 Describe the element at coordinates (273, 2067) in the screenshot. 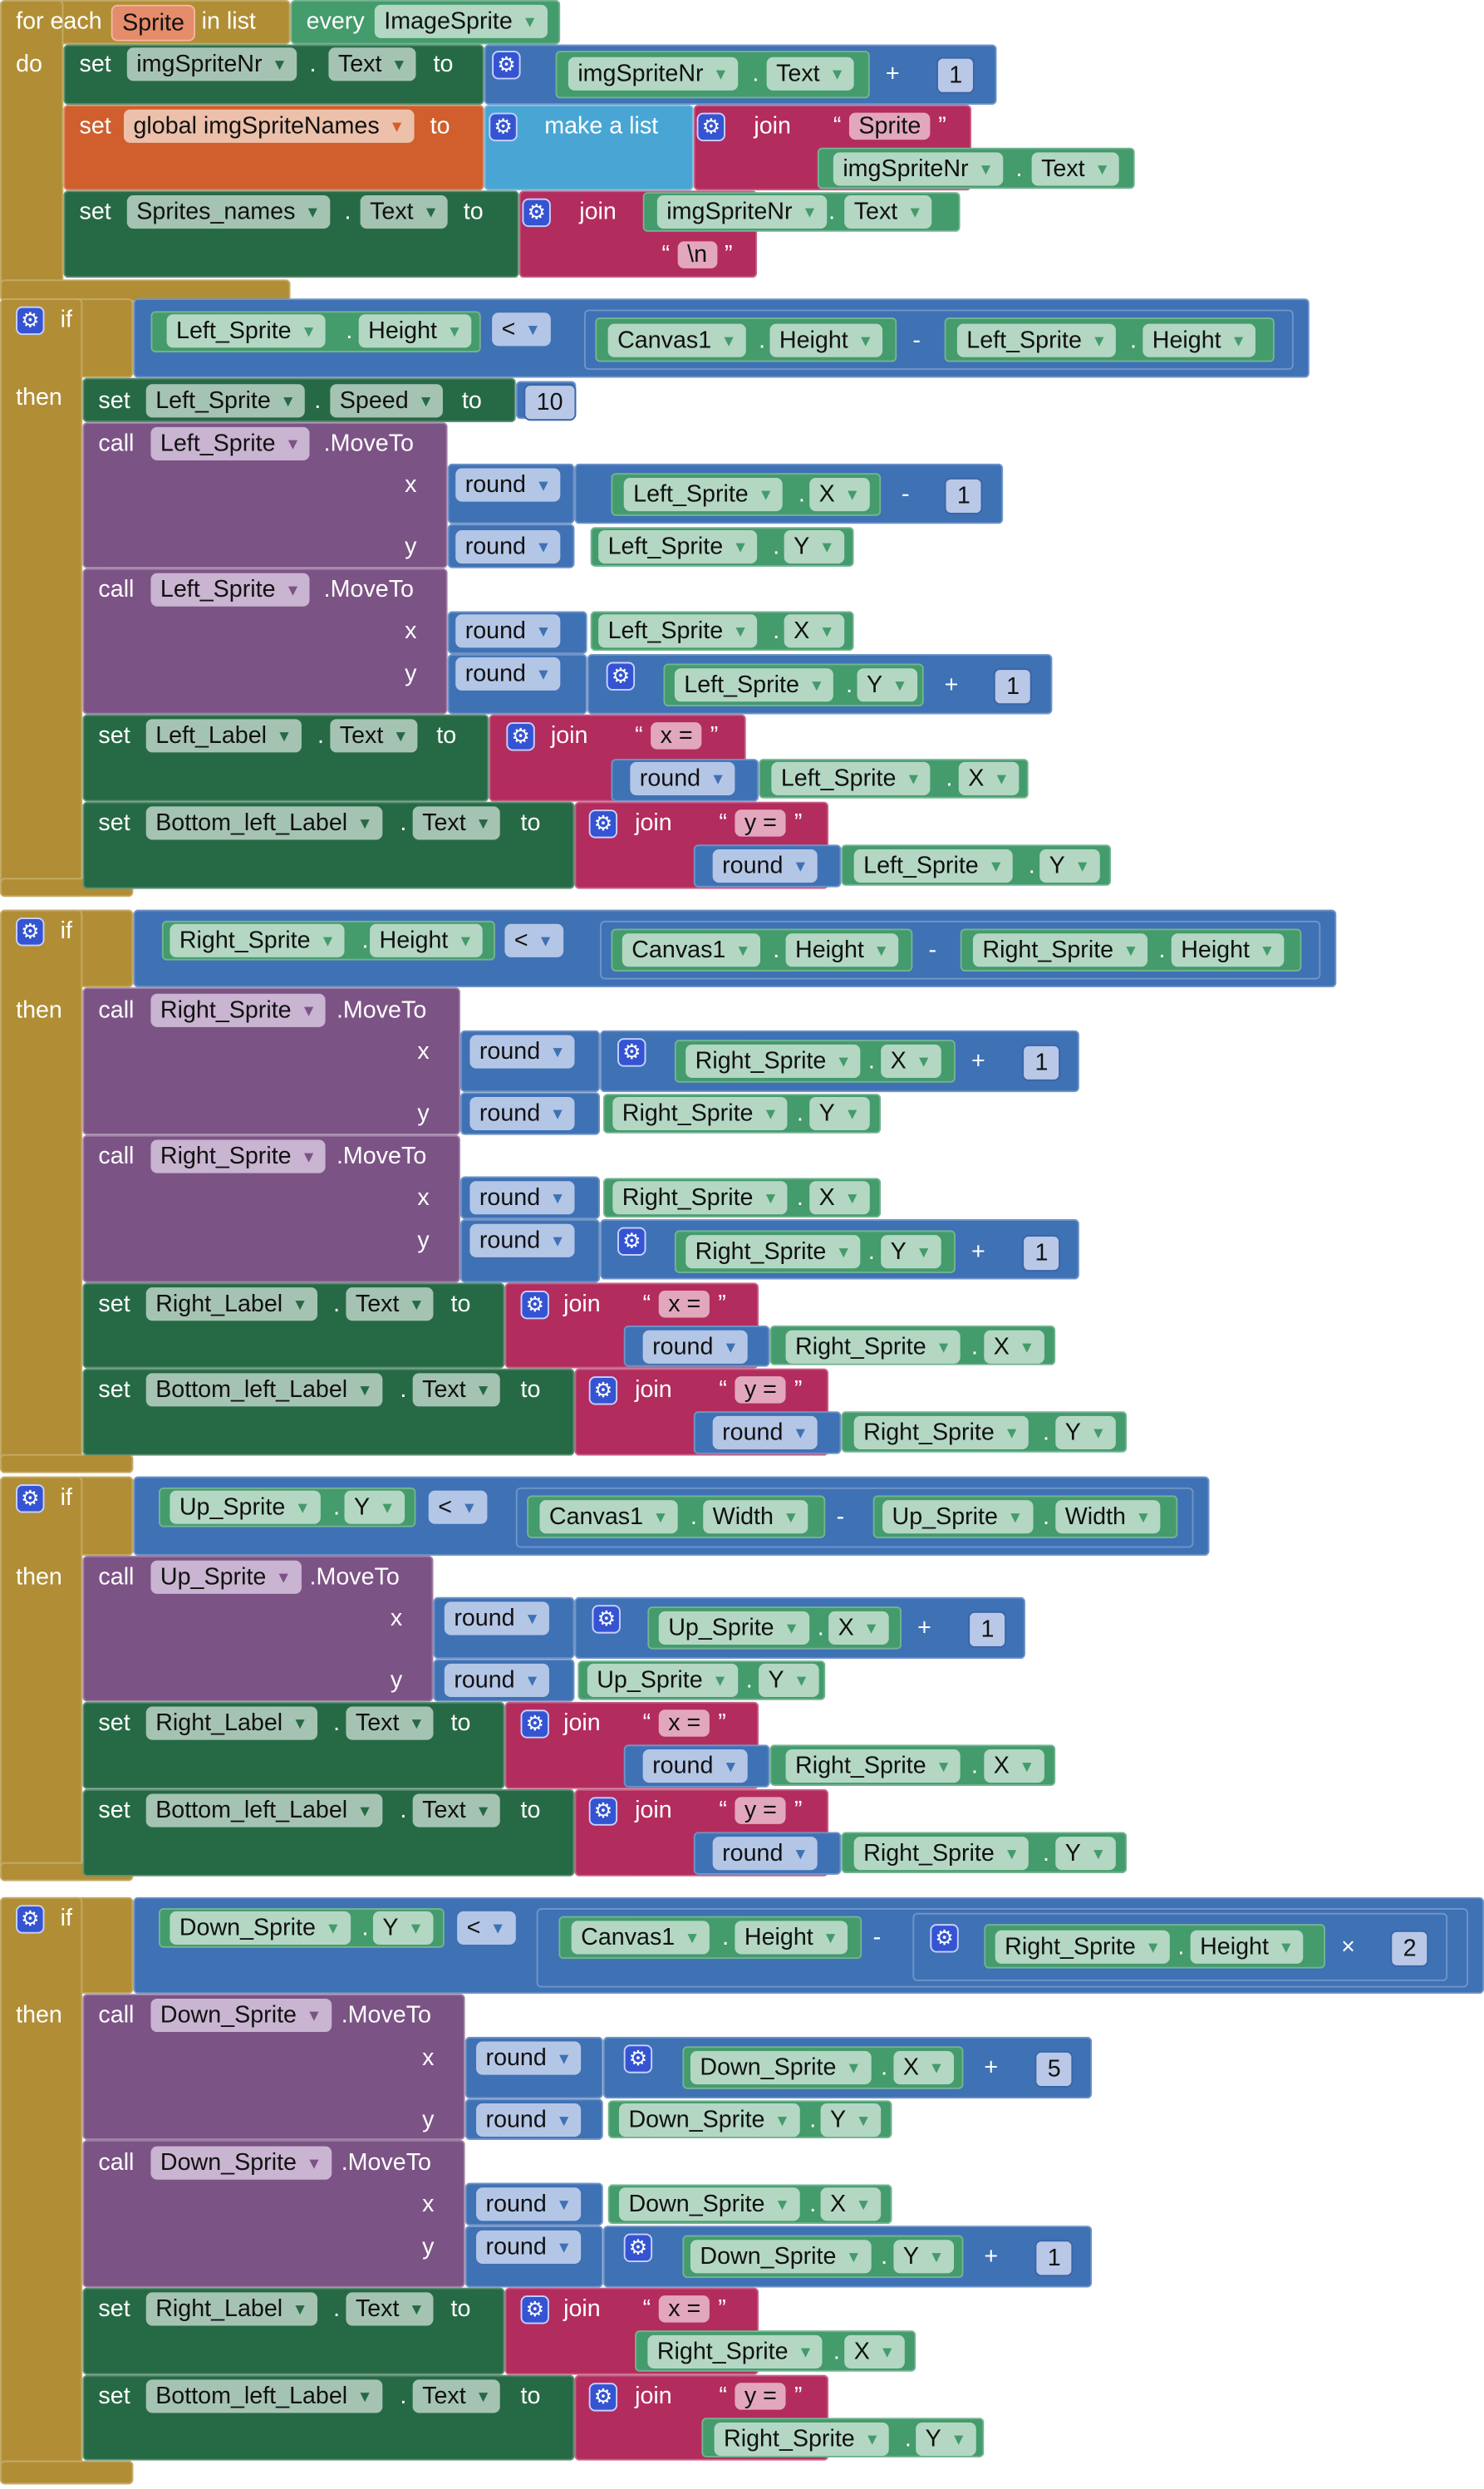

I see `method-call-block` at that location.